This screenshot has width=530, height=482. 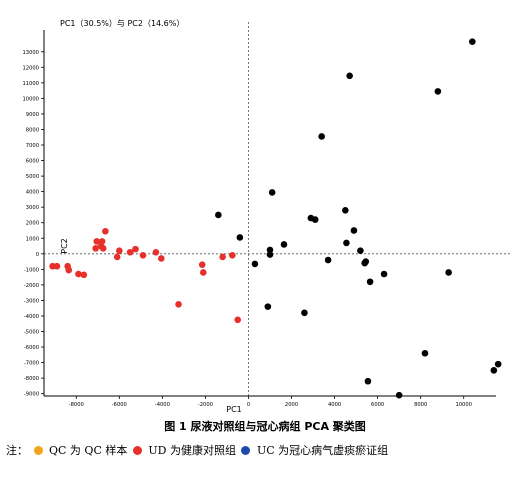 I want to click on y-tick-label: 9000, so click(x=32, y=115).